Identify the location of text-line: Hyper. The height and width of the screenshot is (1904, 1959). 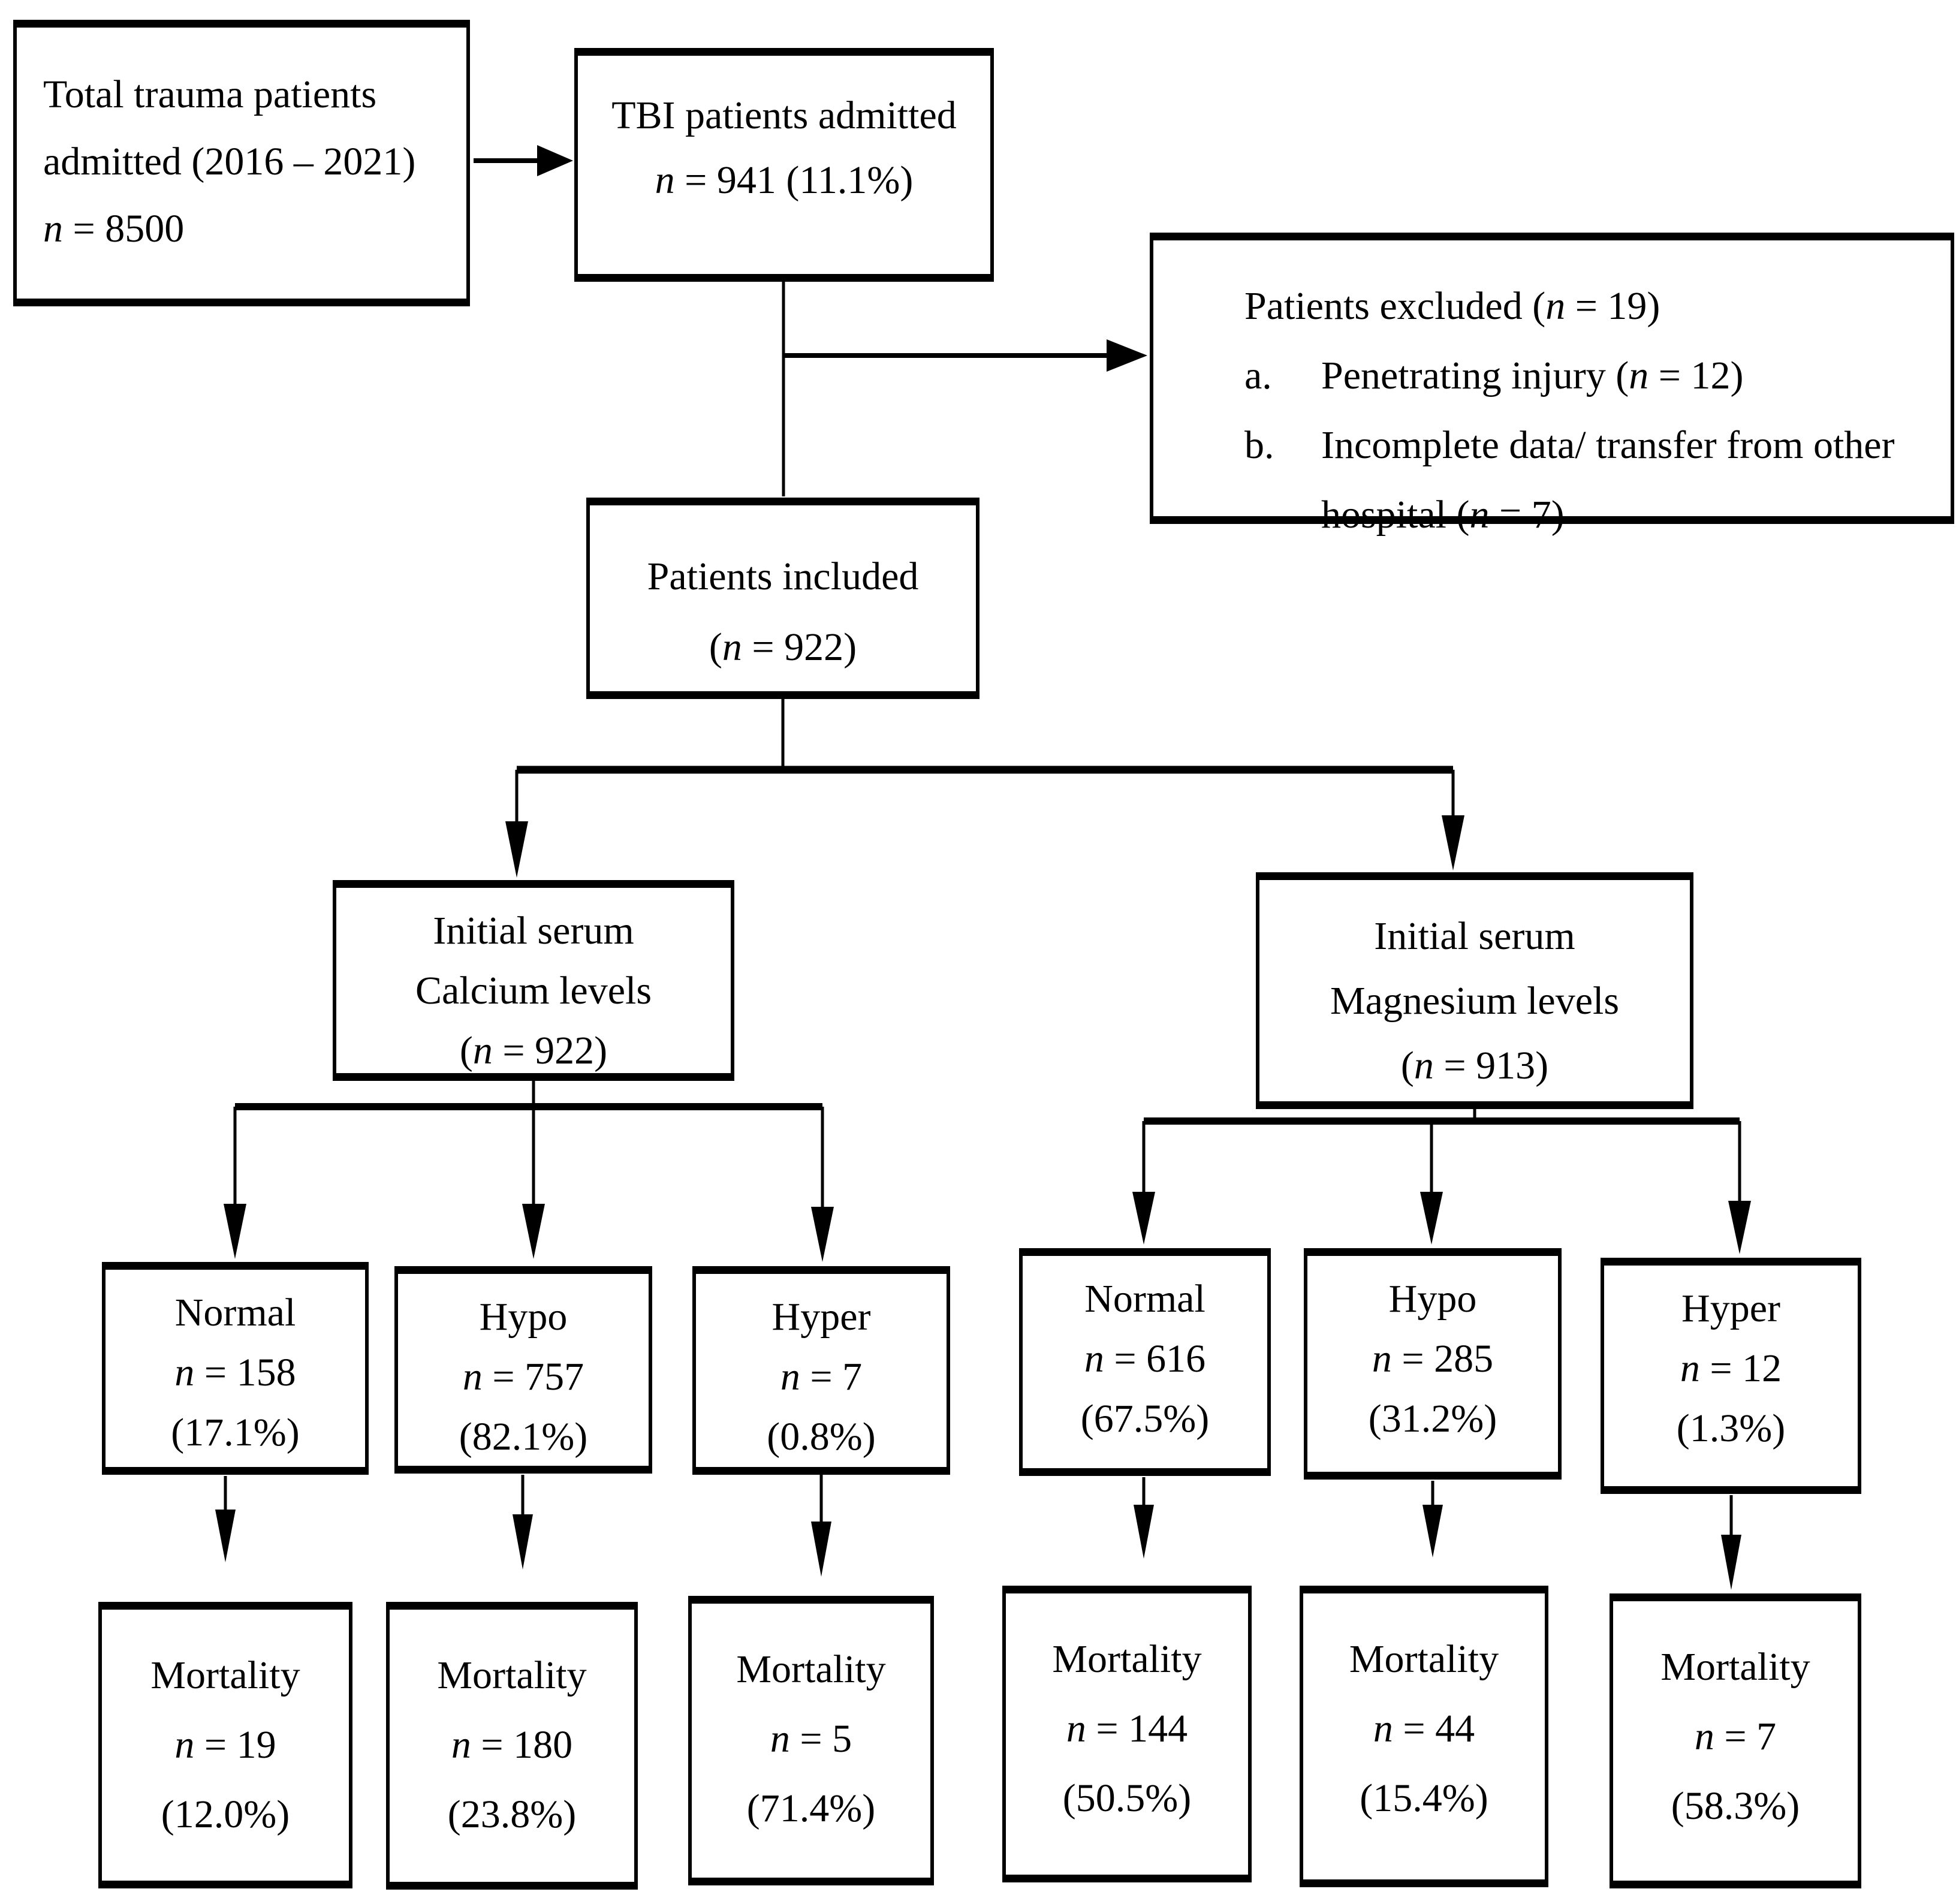
(1731, 1309).